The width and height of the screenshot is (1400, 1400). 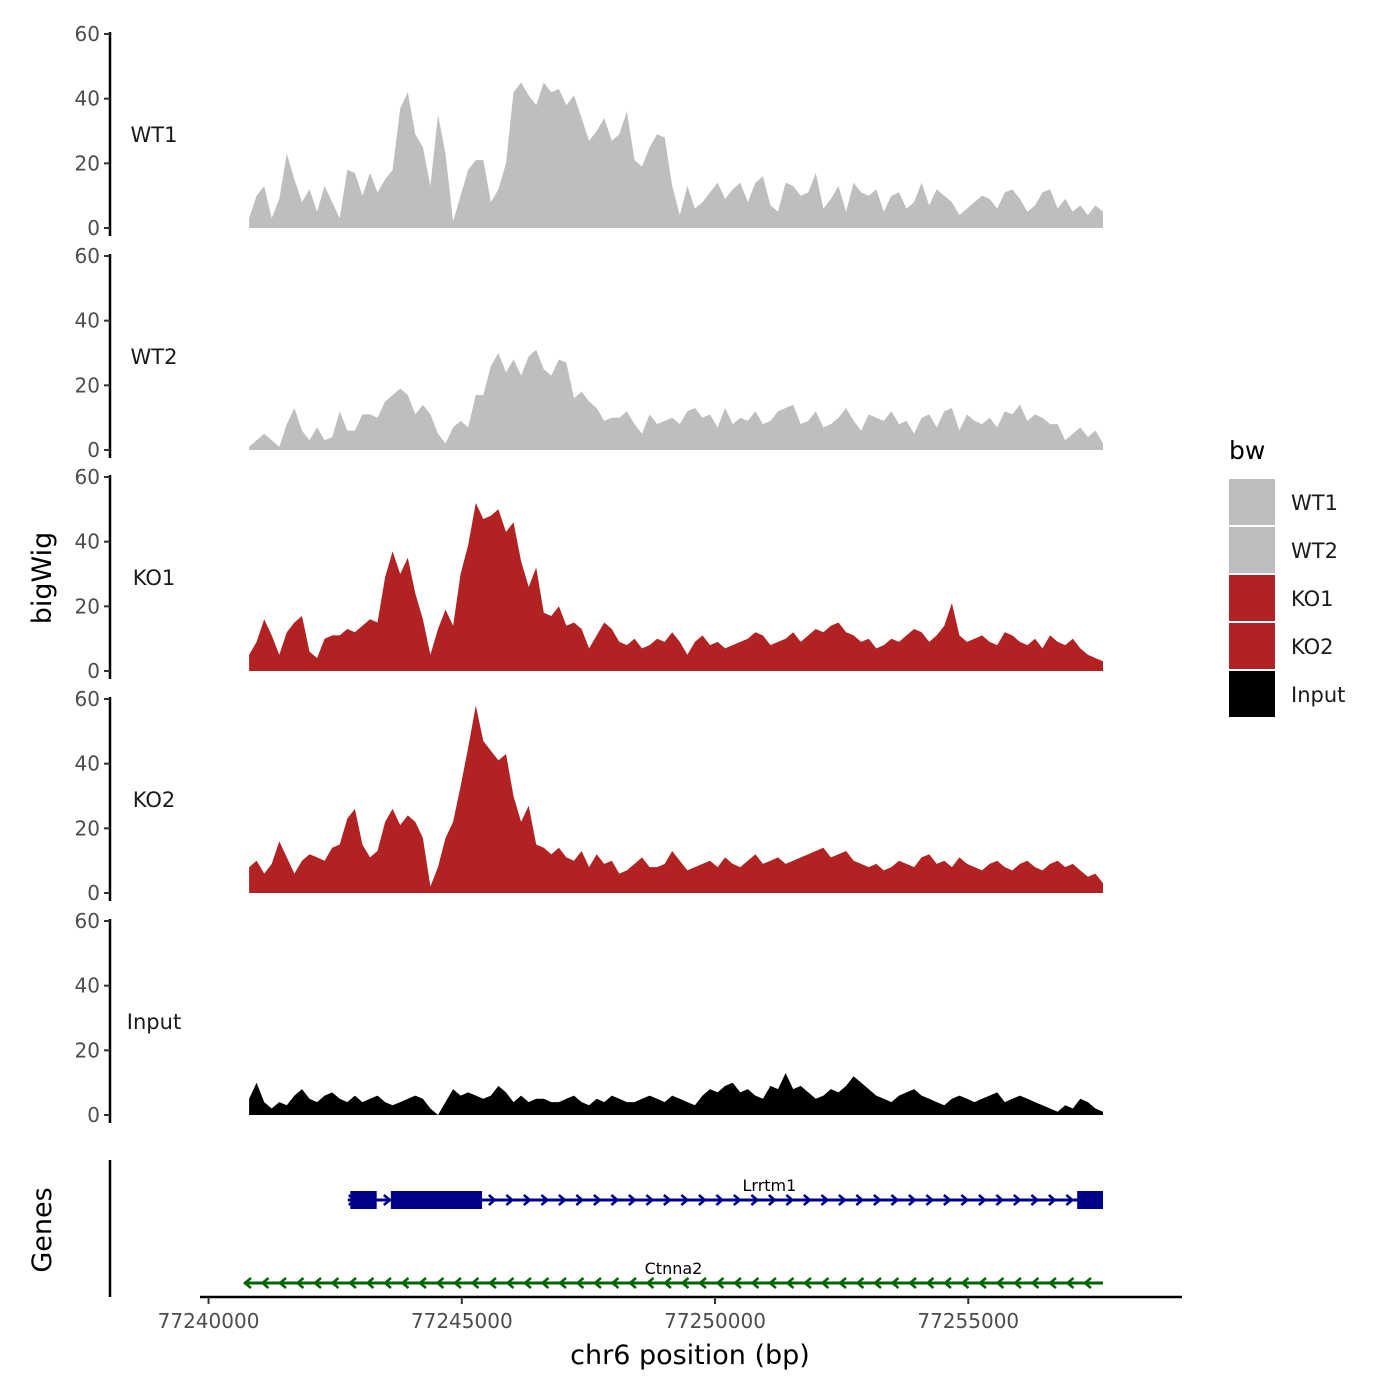 What do you see at coordinates (1312, 647) in the screenshot?
I see `legend-label: KO2` at bounding box center [1312, 647].